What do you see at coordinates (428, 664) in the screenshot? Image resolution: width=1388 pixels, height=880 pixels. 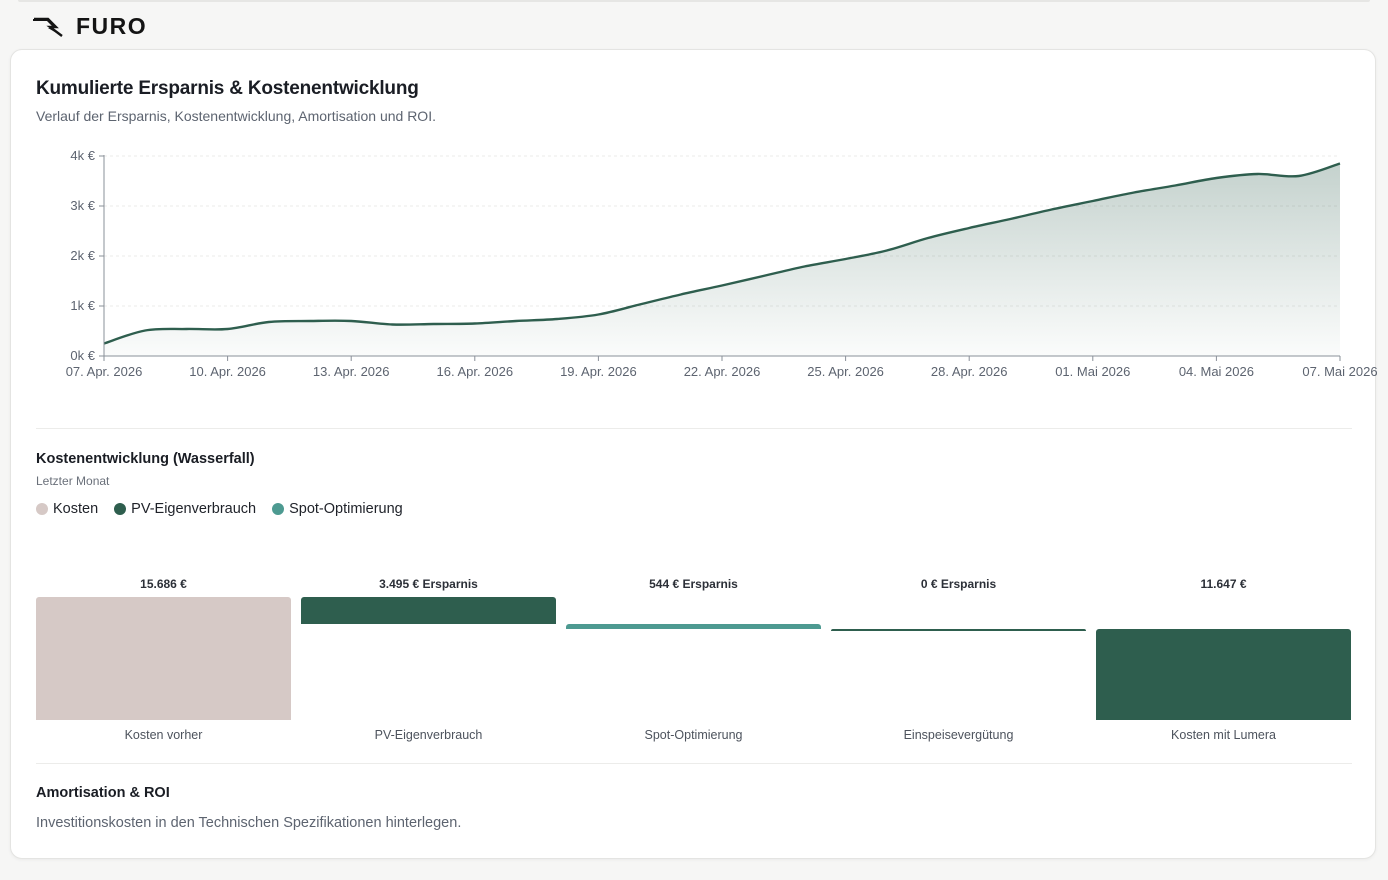 I see `waterfall-column: 3.495 € Ersparnis PV-Eigenverbrauch` at bounding box center [428, 664].